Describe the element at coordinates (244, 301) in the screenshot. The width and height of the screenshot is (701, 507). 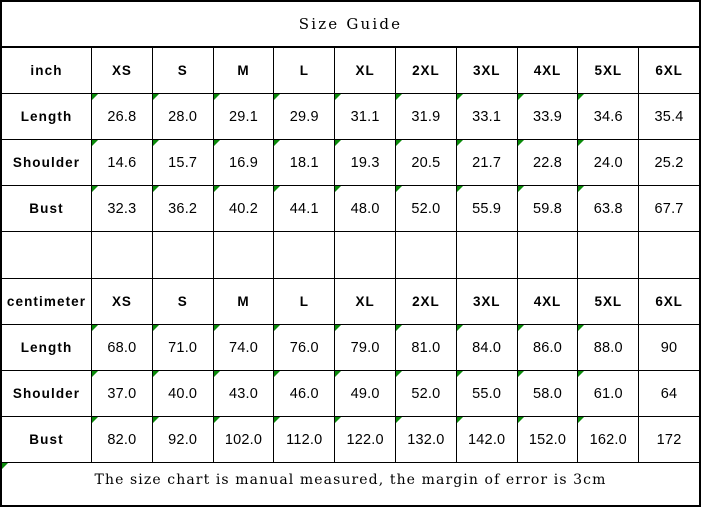
I see `size-header-m: M` at that location.